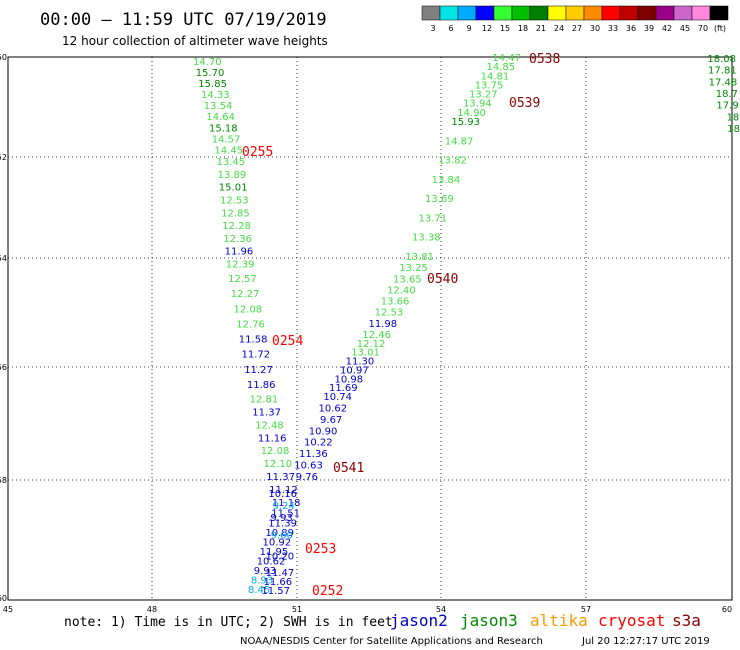 This screenshot has height=650, width=740. I want to click on wave-height-value: 12.48, so click(269, 425).